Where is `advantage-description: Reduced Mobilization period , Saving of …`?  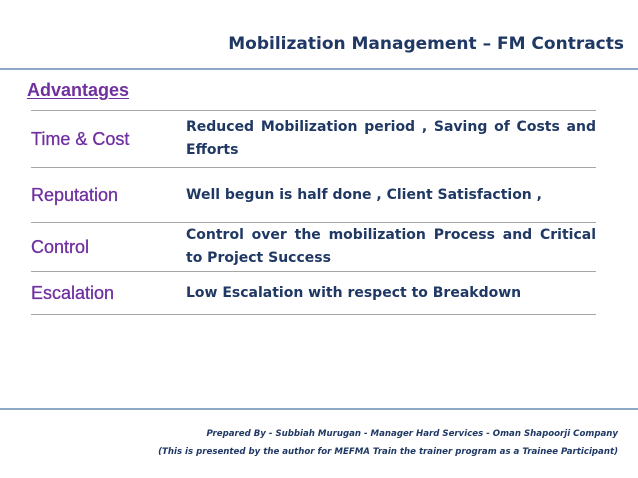
advantage-description: Reduced Mobilization period , Saving of … is located at coordinates (391, 138).